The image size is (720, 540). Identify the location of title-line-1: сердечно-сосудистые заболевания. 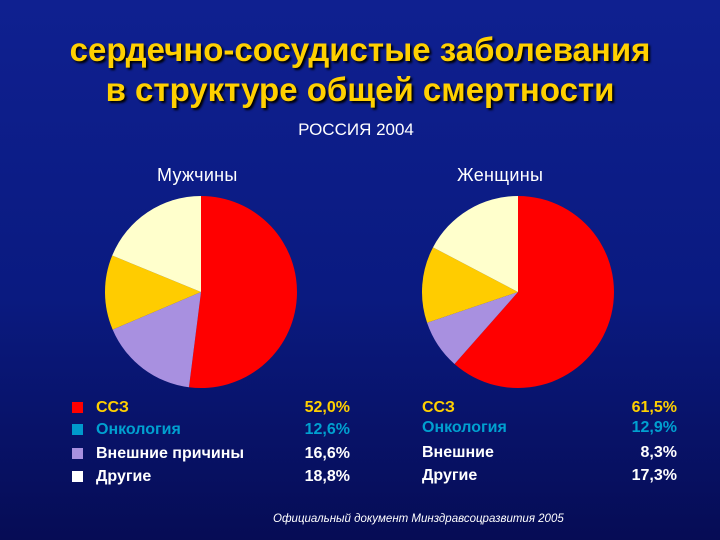
(360, 49).